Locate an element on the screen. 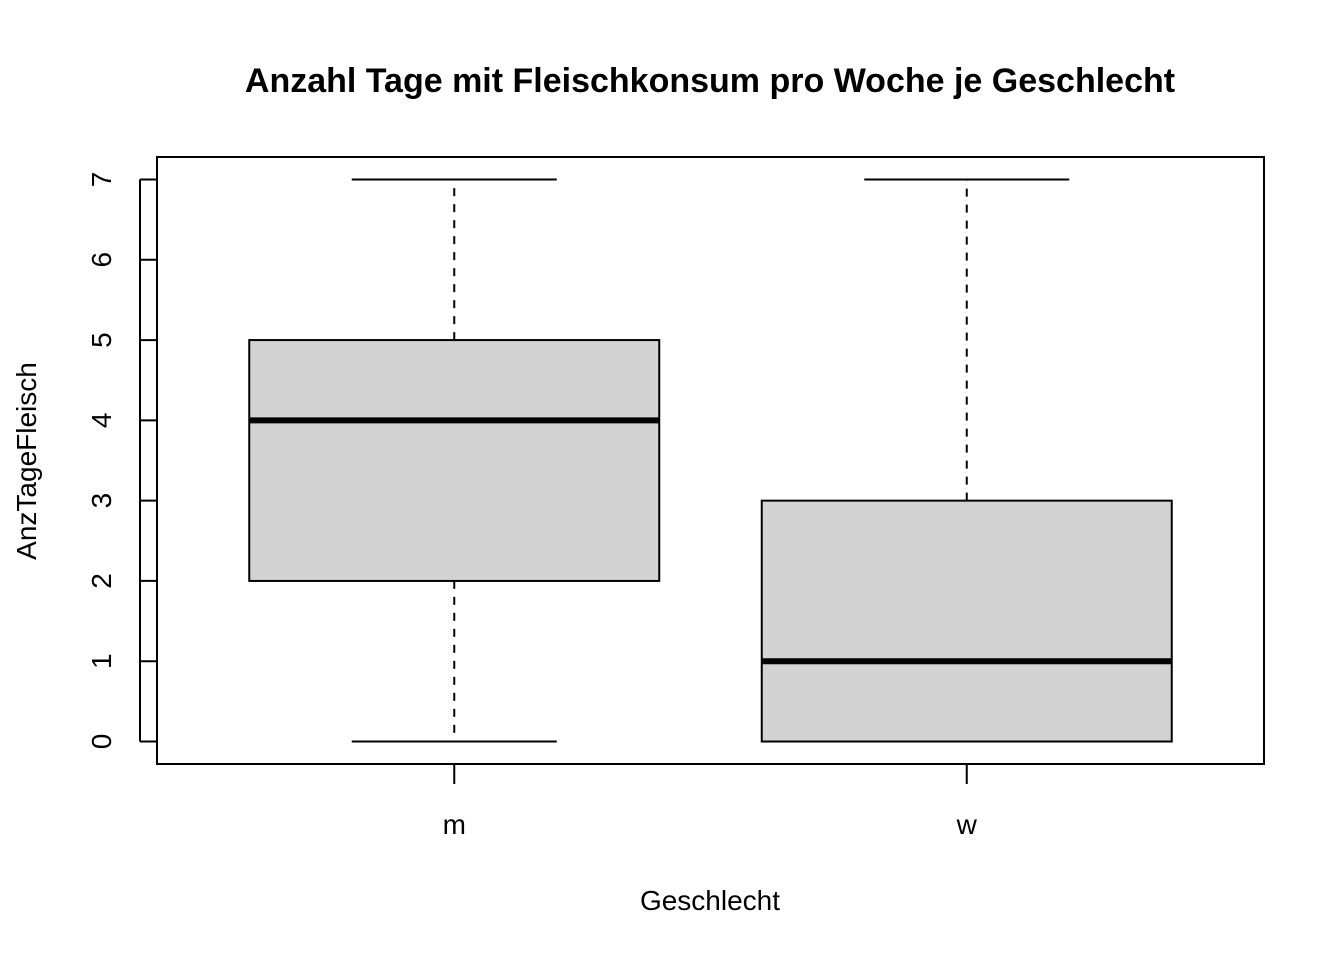  x-tick-label-m: m is located at coordinates (454, 824).